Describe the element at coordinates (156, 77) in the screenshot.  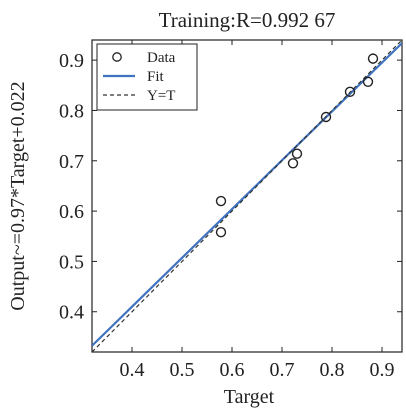
I see `legend-label: Fit` at that location.